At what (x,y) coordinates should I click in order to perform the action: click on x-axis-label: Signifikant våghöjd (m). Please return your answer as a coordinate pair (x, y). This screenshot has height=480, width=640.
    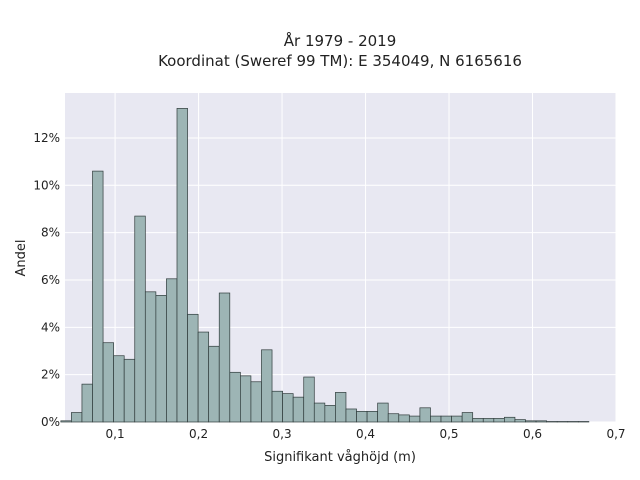
    Looking at the image, I should click on (340, 457).